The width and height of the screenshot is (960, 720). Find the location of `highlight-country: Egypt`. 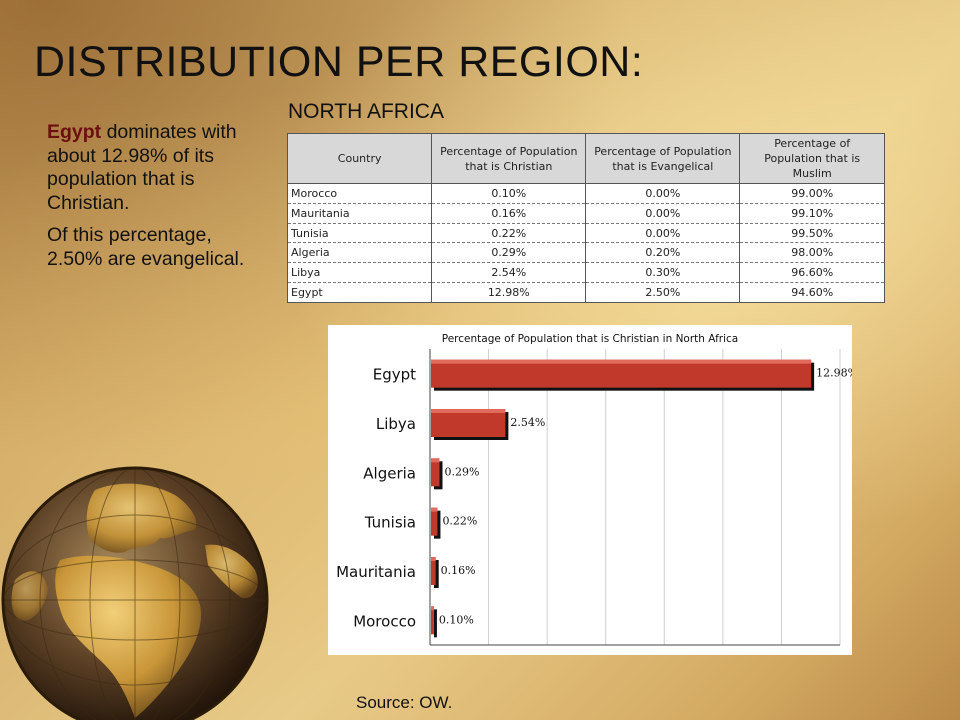

highlight-country: Egypt is located at coordinates (74, 132).